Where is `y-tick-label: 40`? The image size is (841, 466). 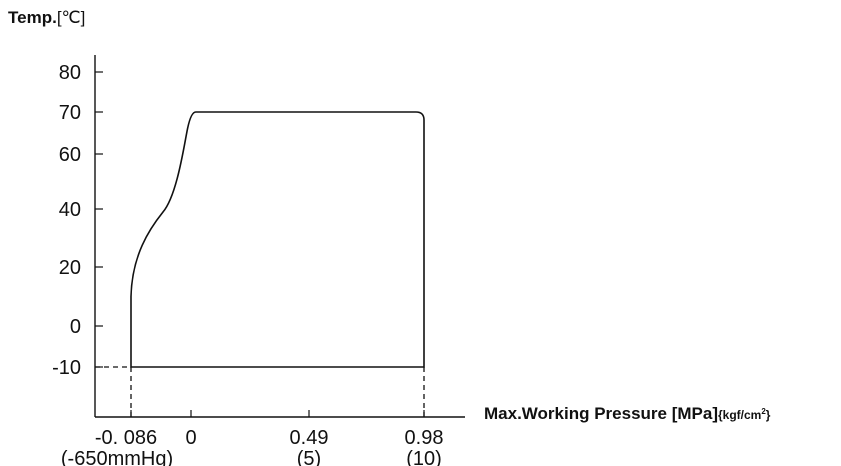
y-tick-label: 40 is located at coordinates (70, 210).